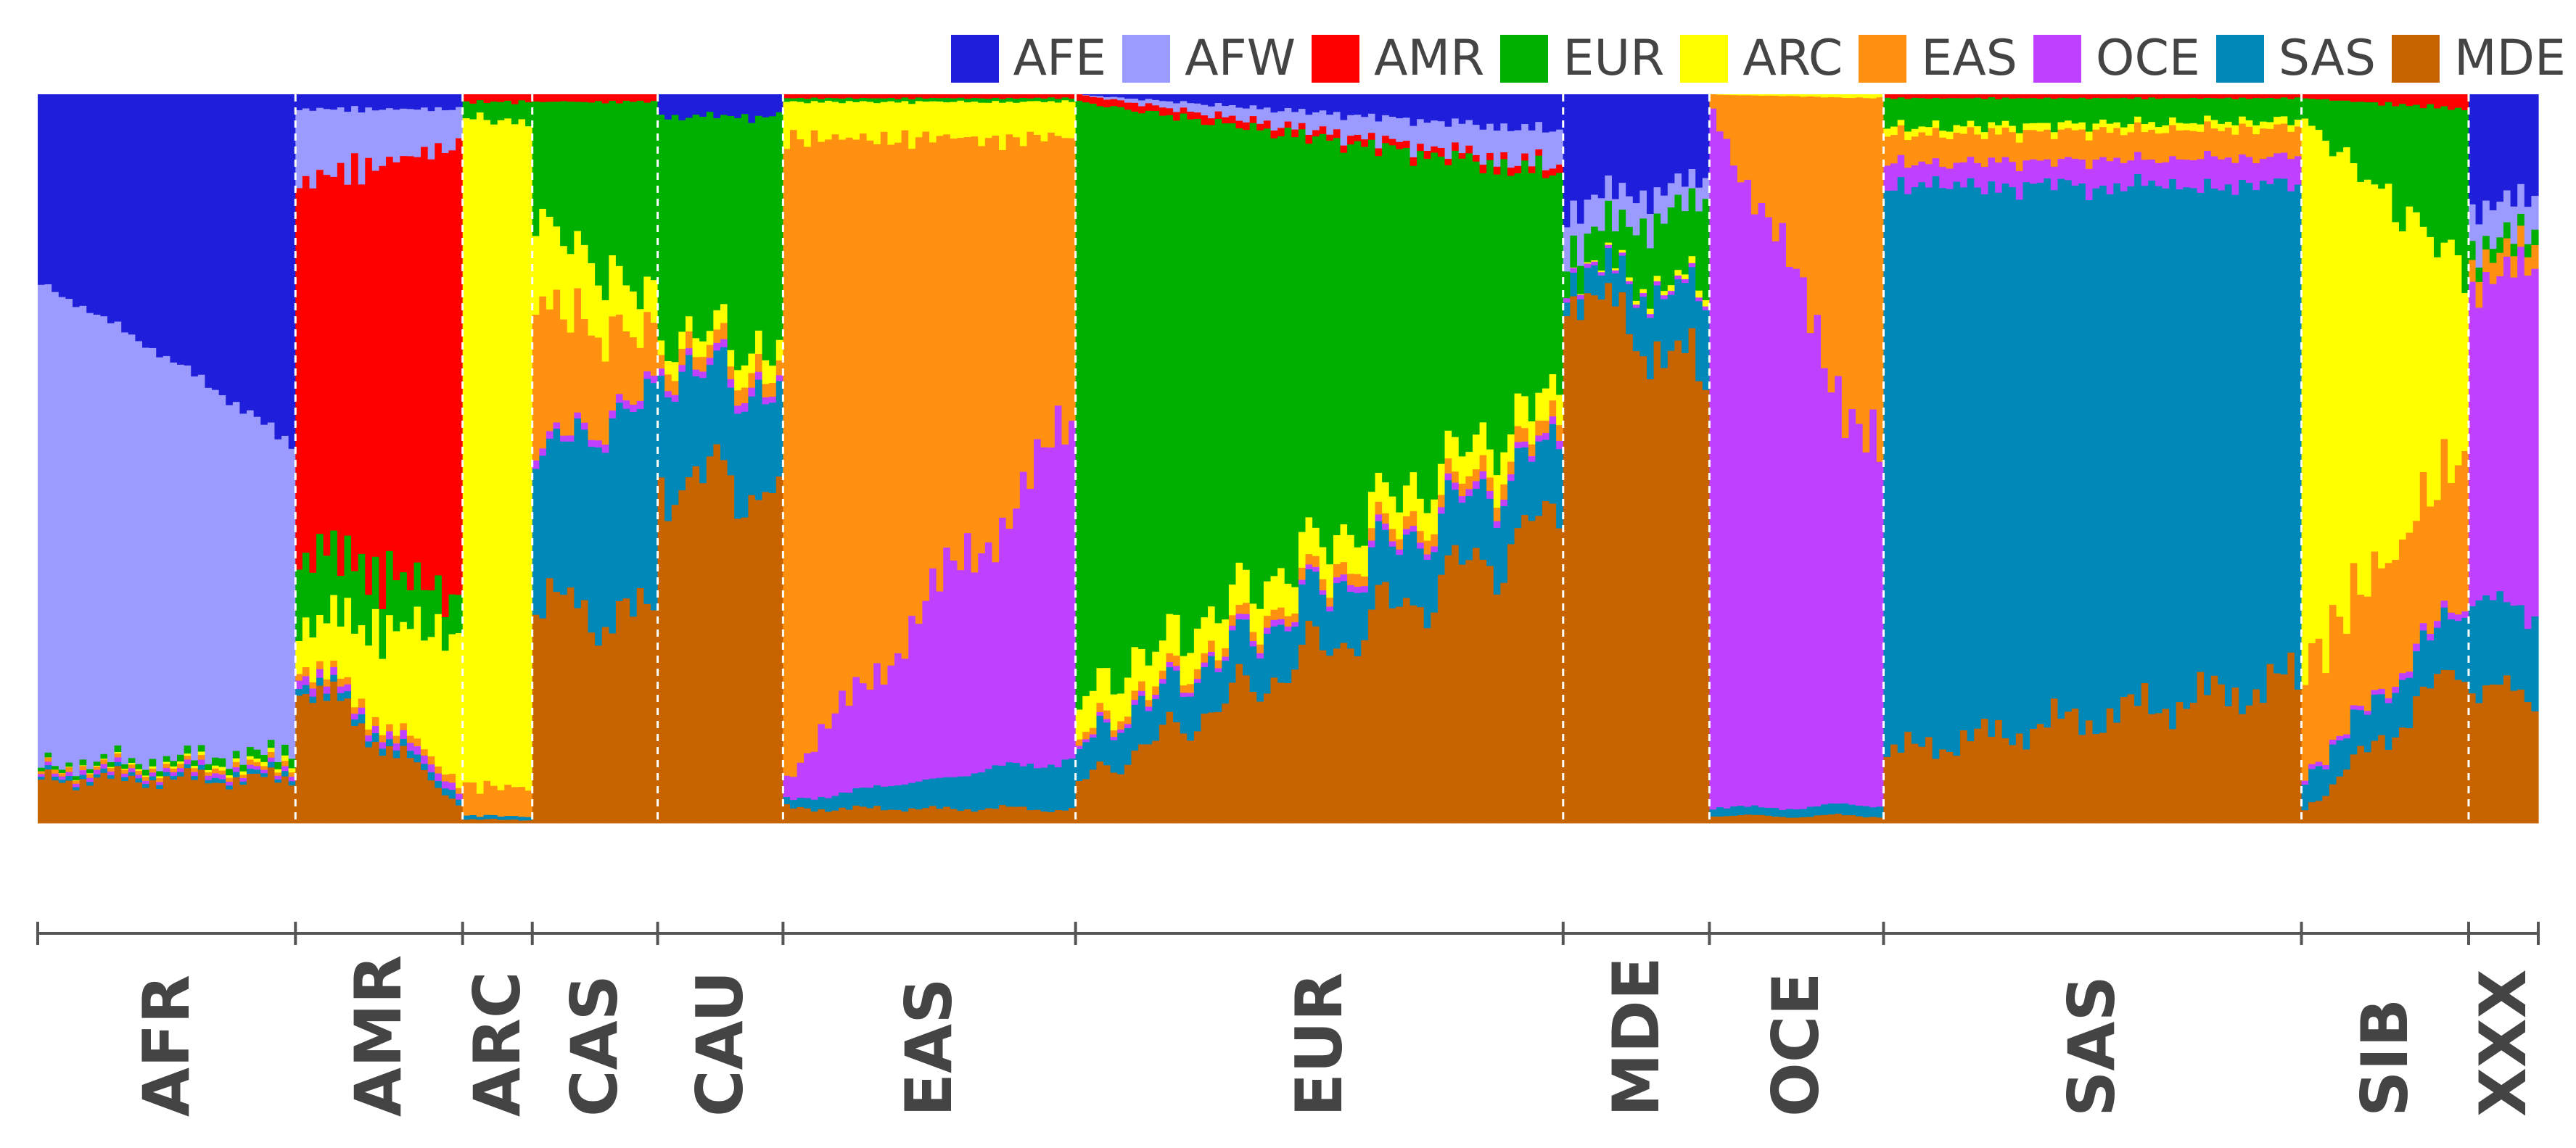  I want to click on legend-label: OCE, so click(2147, 58).